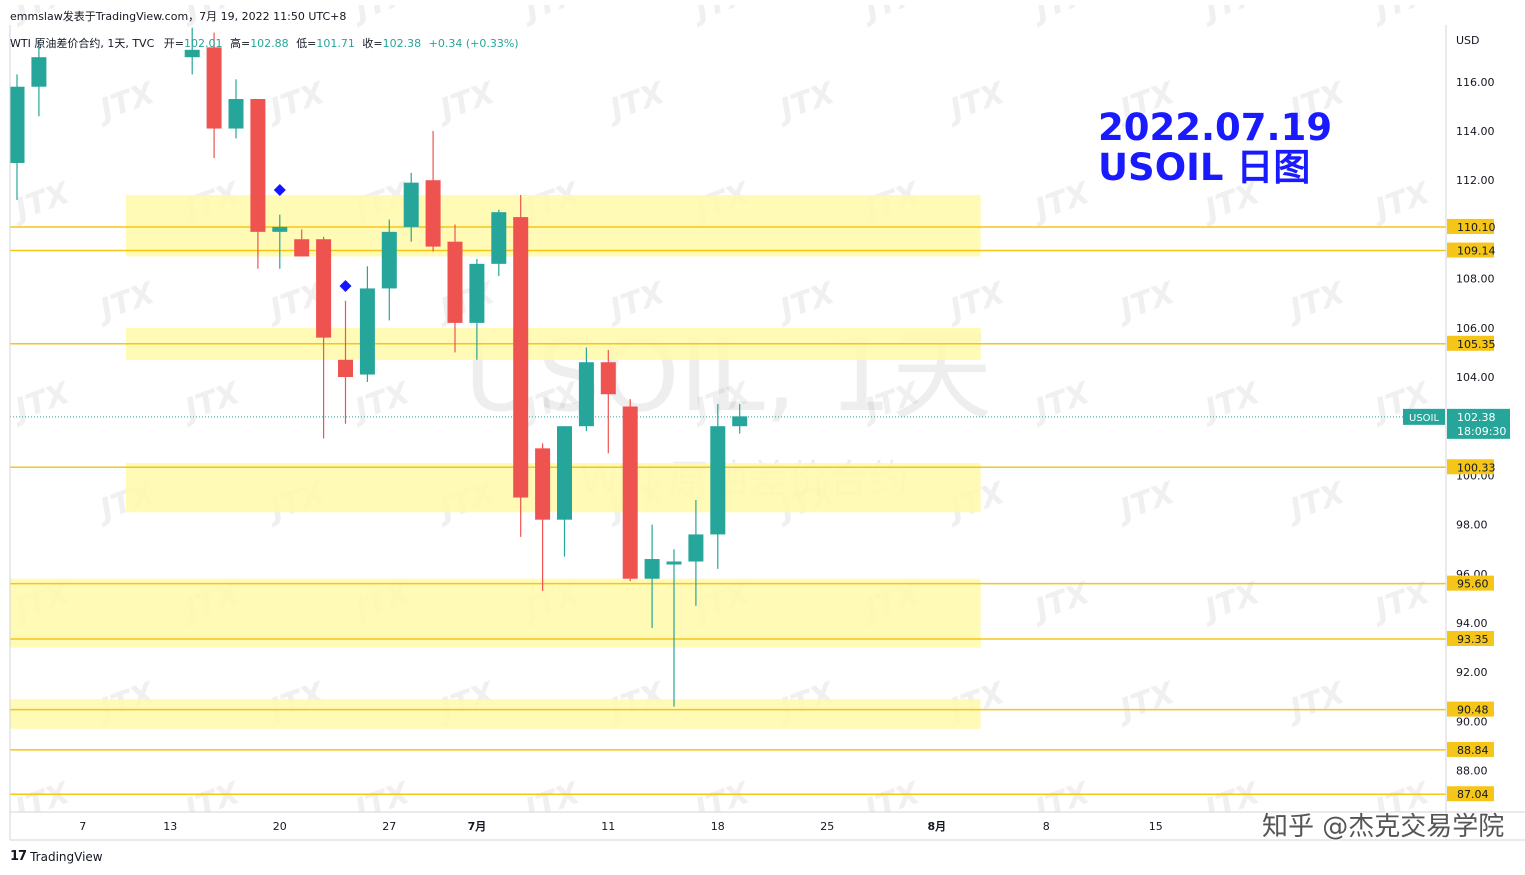 Image resolution: width=1525 pixels, height=875 pixels. Describe the element at coordinates (306, 43) in the screenshot. I see `low-label: 低=` at that location.